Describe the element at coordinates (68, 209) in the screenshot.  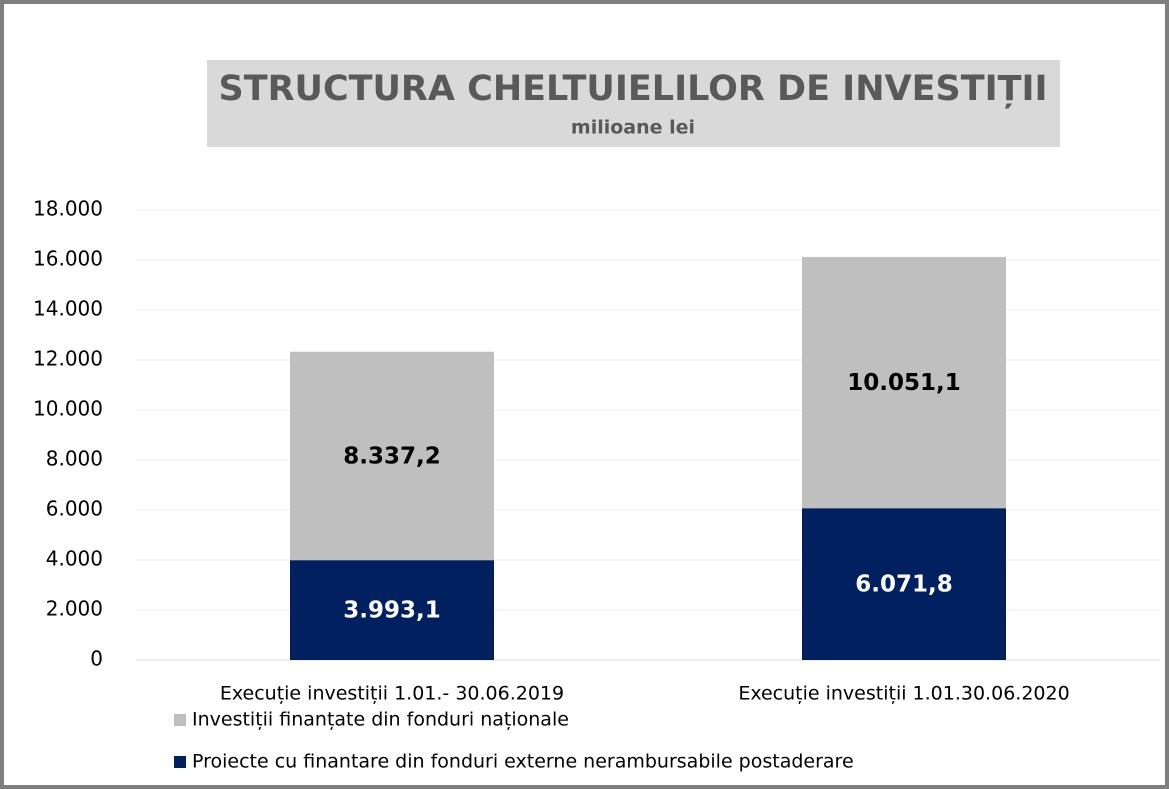
I see `y-tick-label: 18.000` at that location.